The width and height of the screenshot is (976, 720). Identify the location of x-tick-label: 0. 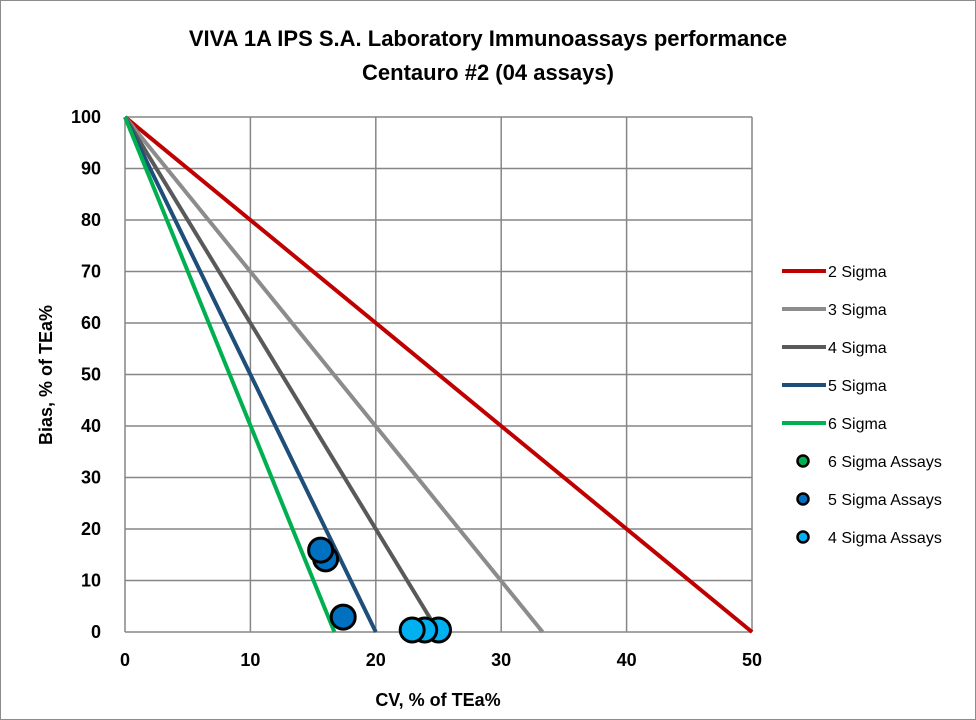
(125, 660).